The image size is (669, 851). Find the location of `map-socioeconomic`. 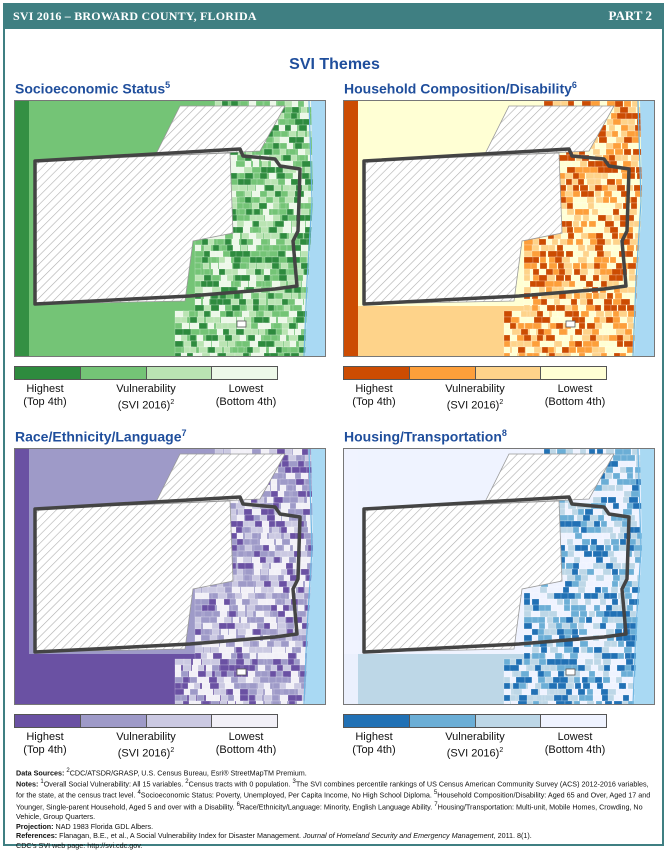

map-socioeconomic is located at coordinates (170, 228).